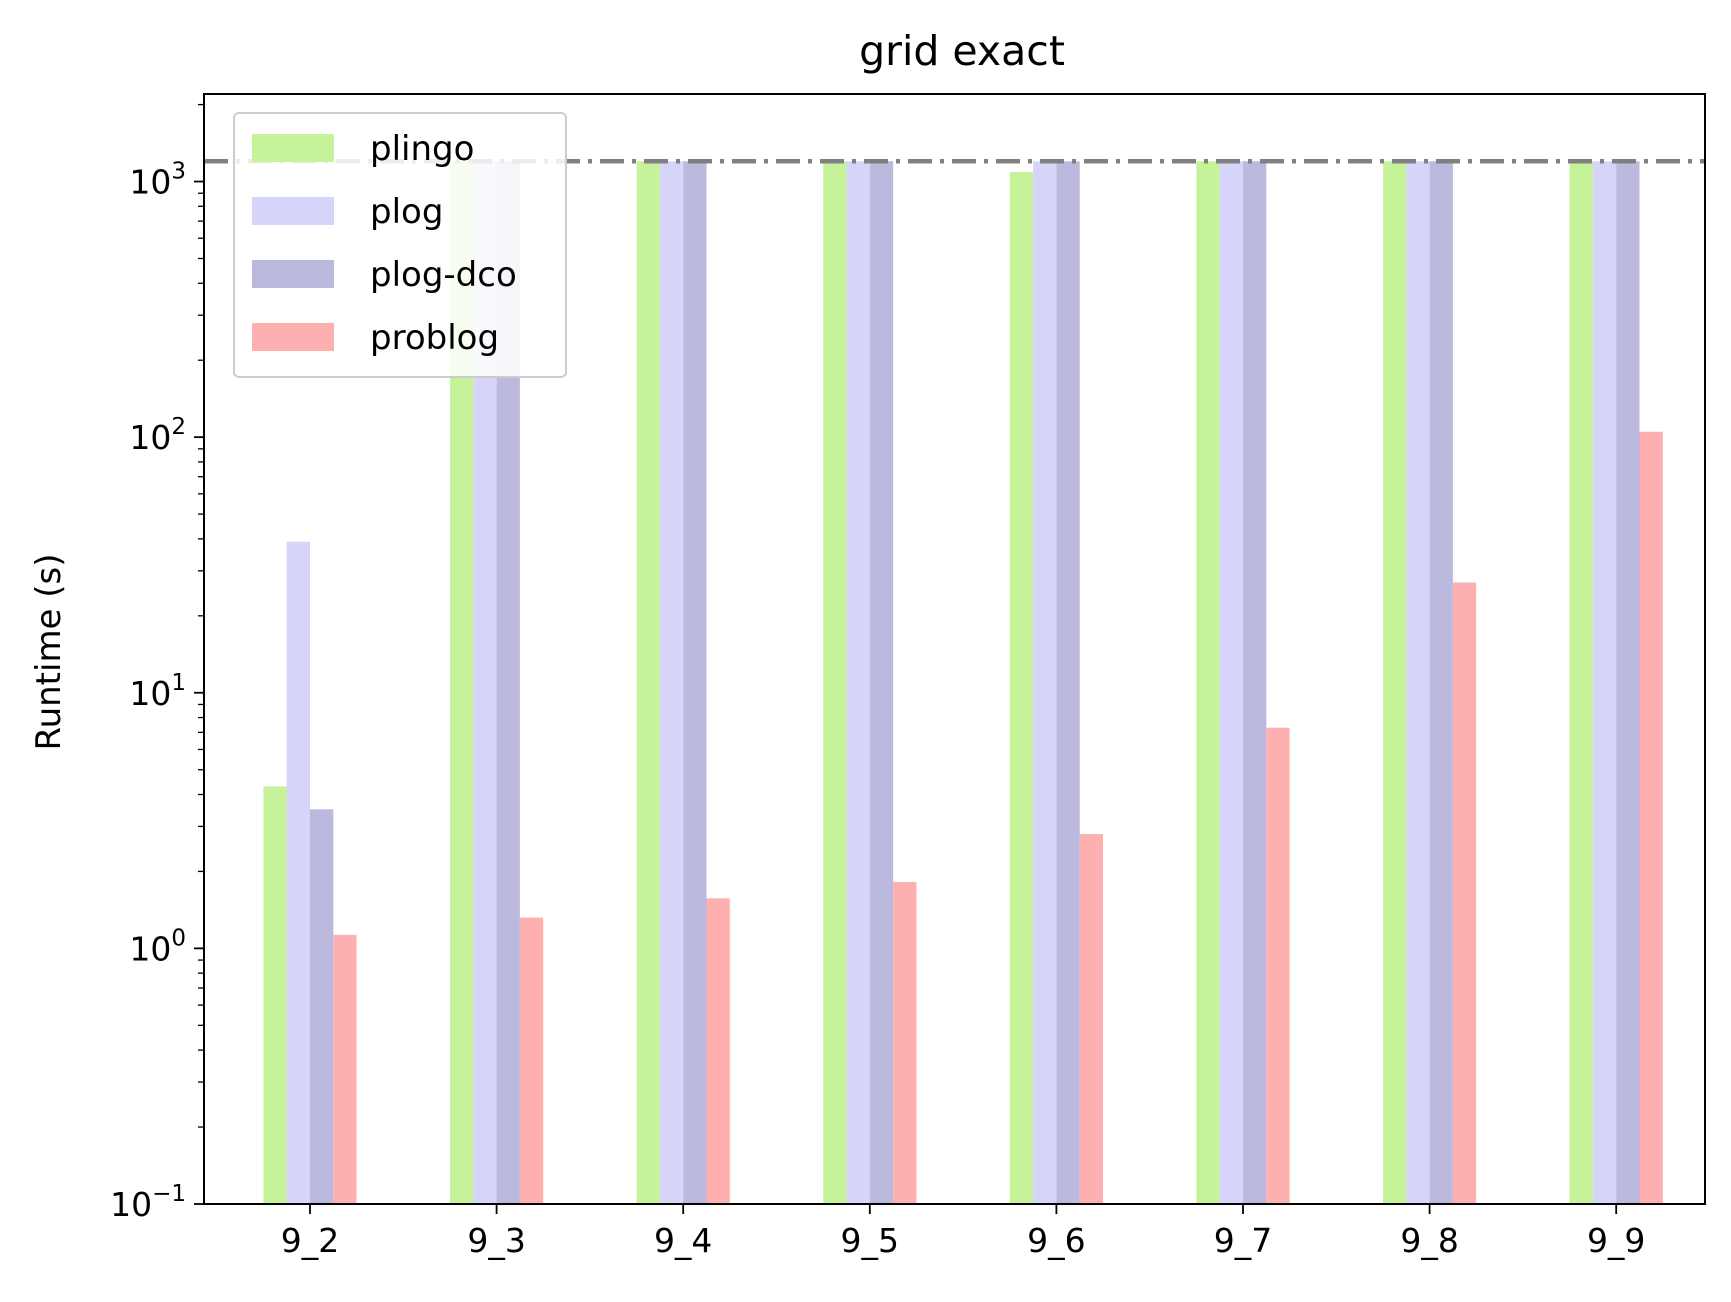  Describe the element at coordinates (443, 275) in the screenshot. I see `legend-label-plog-dco: plog-dco` at that location.